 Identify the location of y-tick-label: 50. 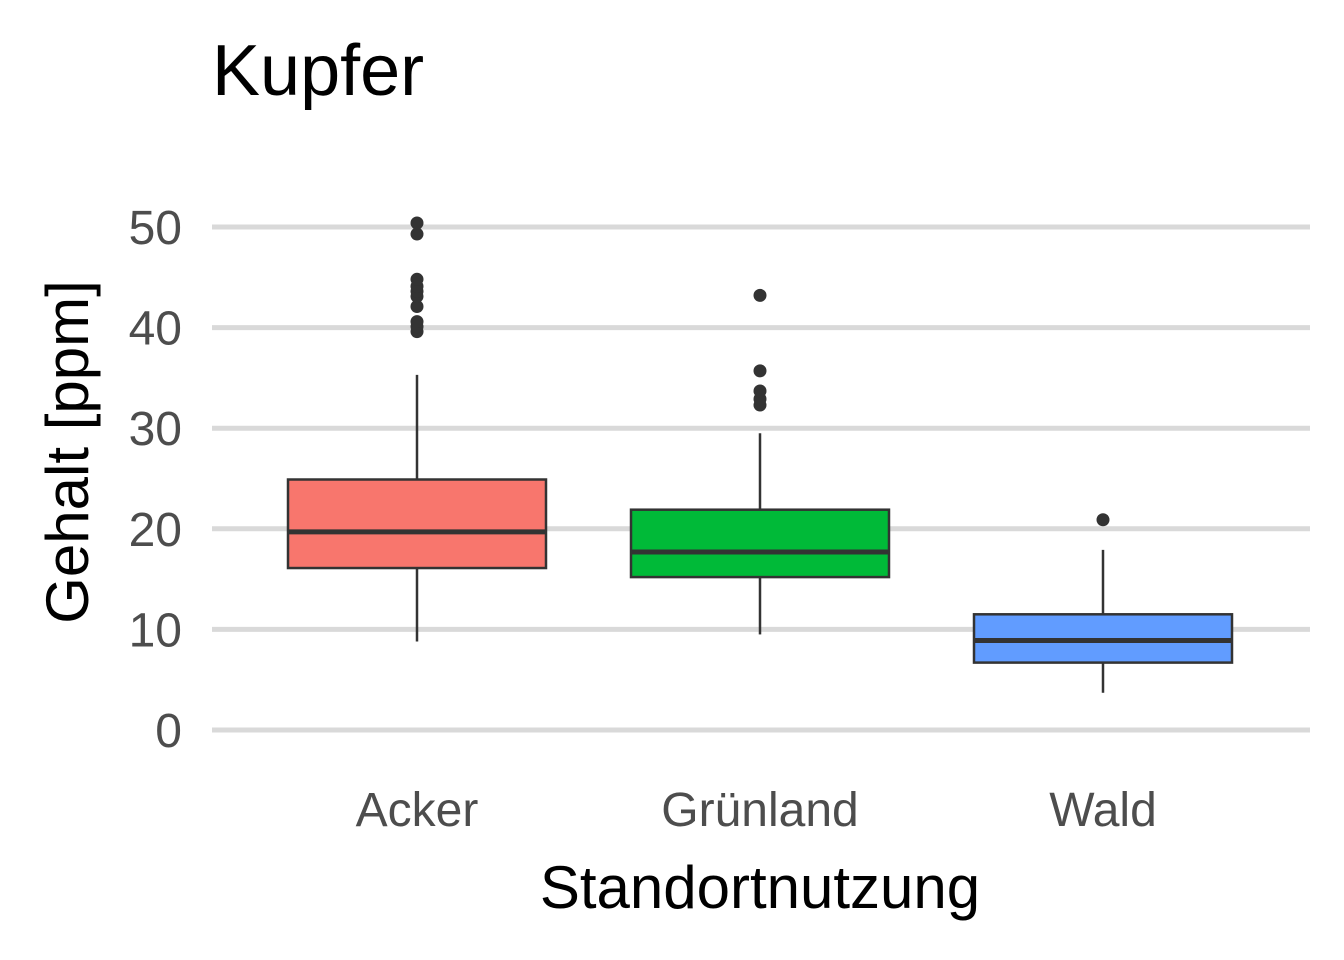
(155, 228).